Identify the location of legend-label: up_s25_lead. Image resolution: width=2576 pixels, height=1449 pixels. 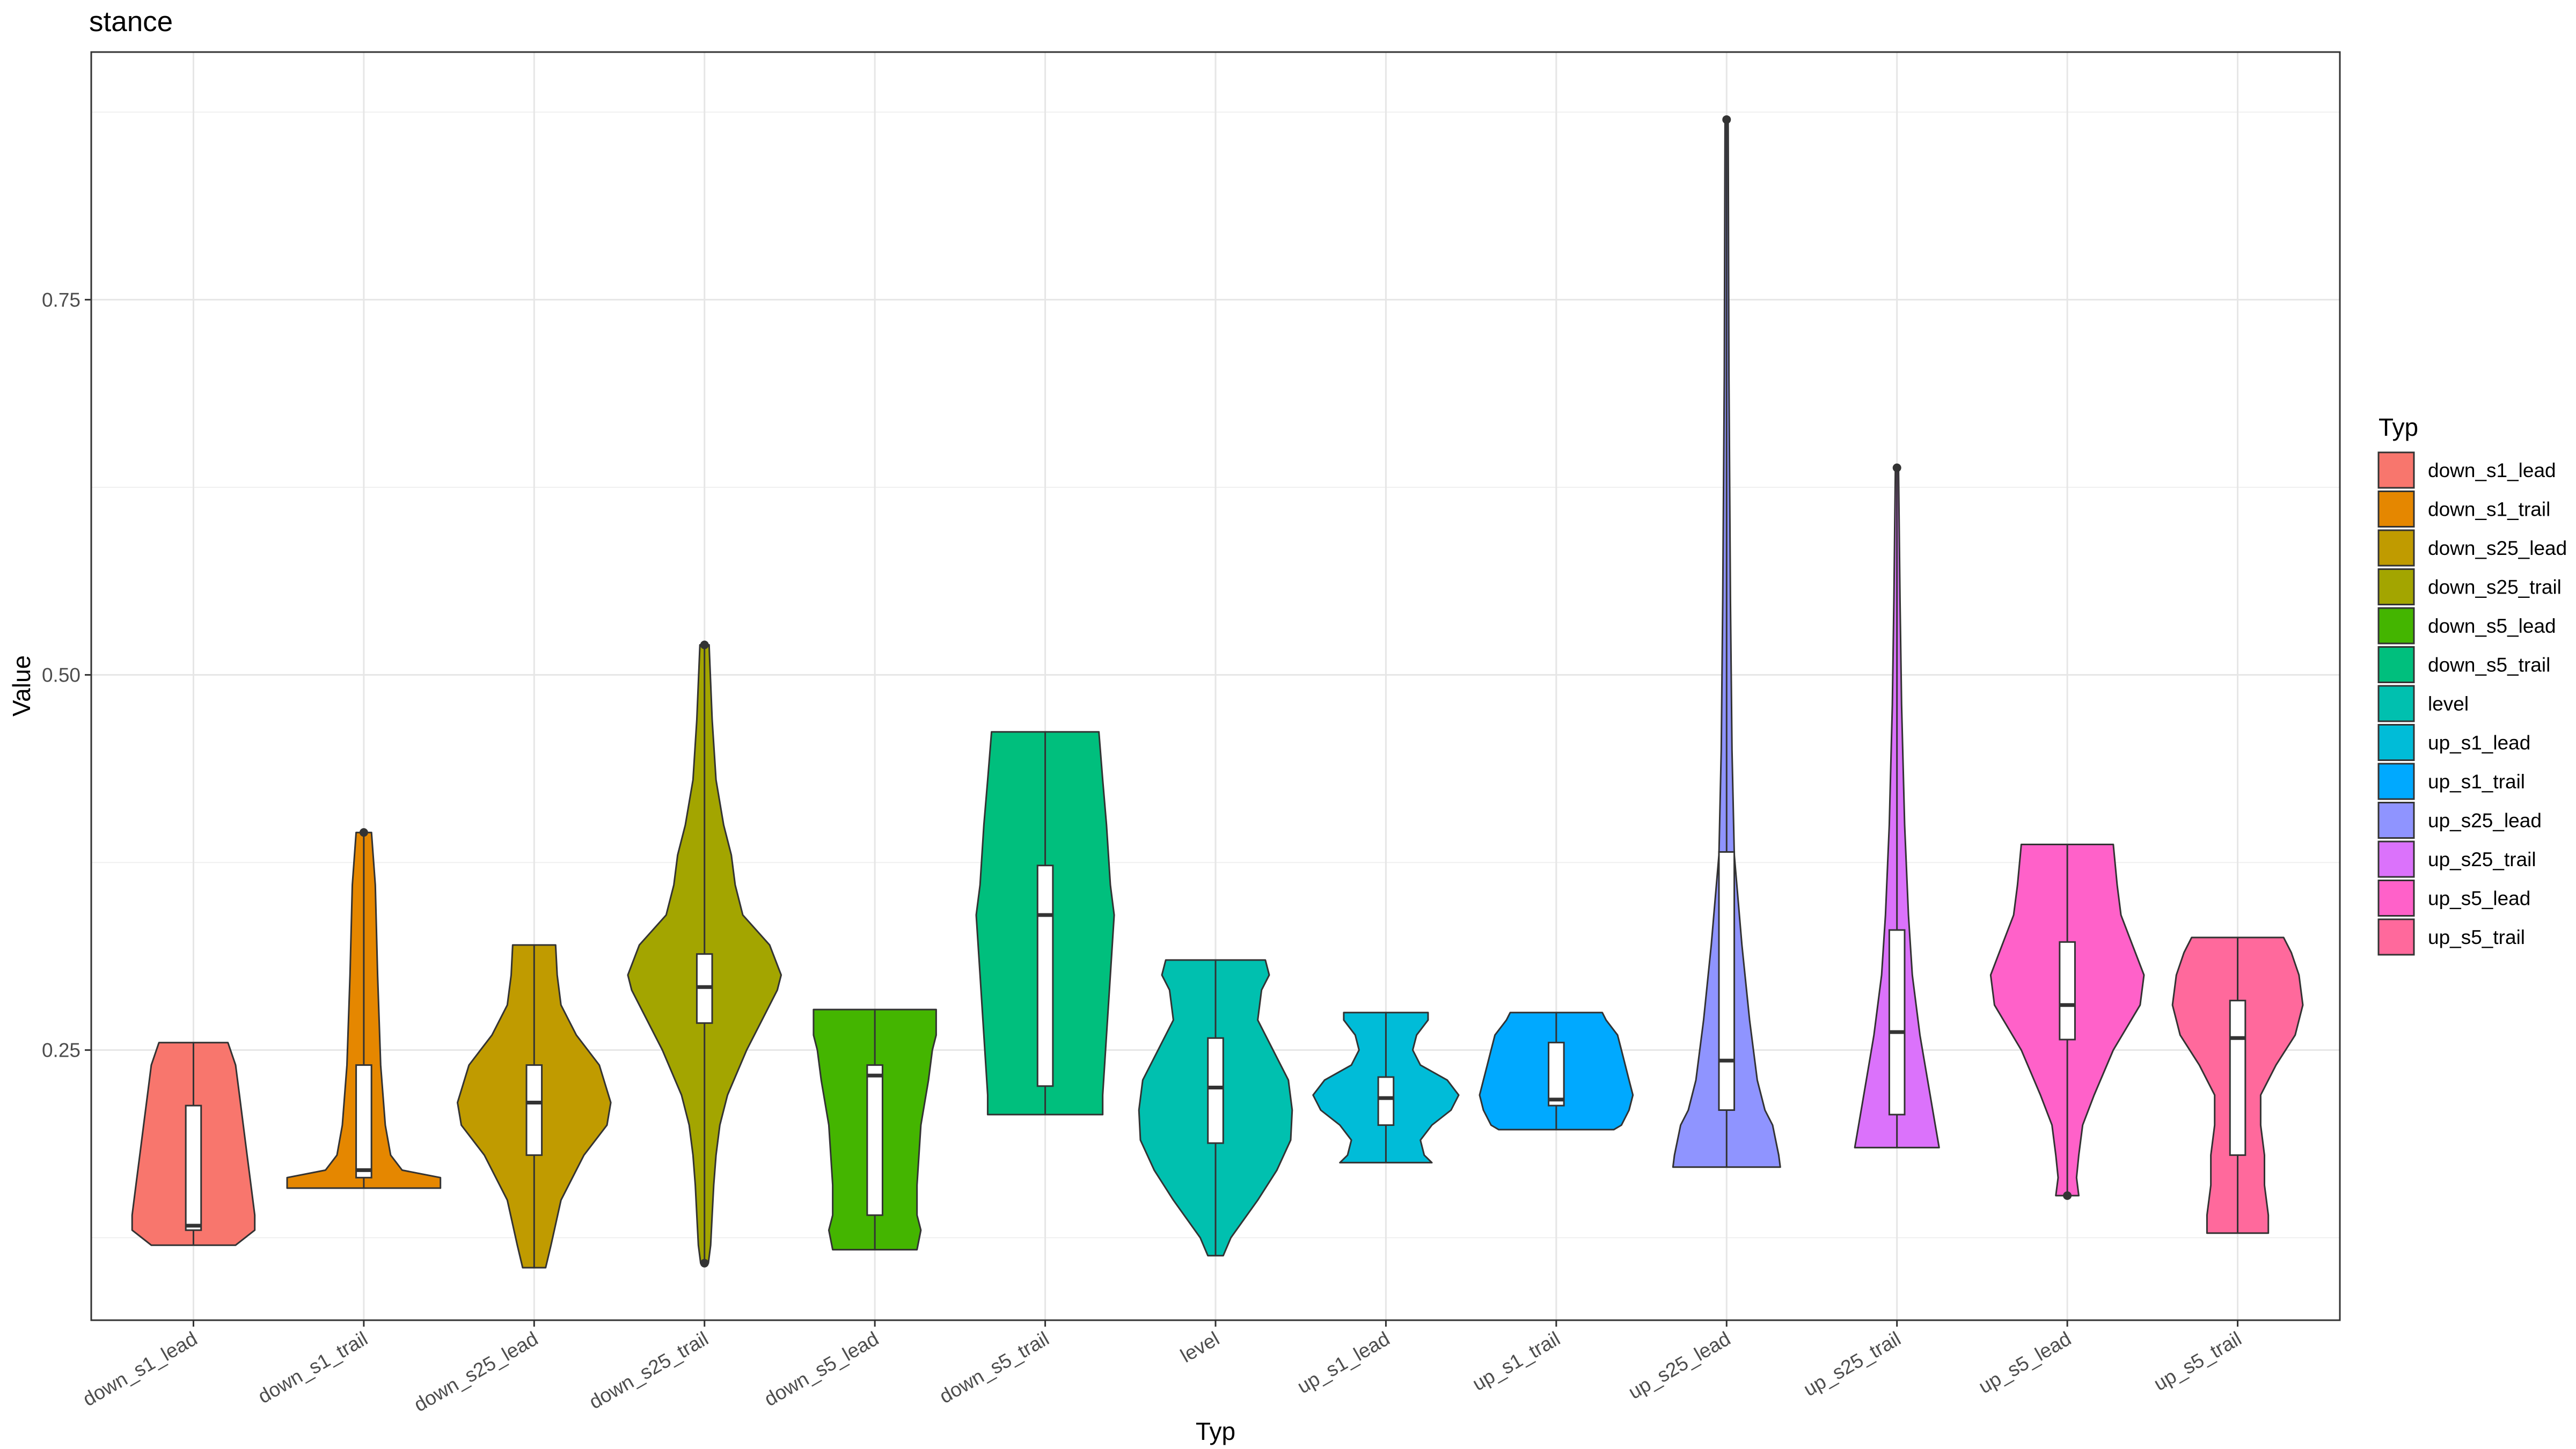
(2485, 821).